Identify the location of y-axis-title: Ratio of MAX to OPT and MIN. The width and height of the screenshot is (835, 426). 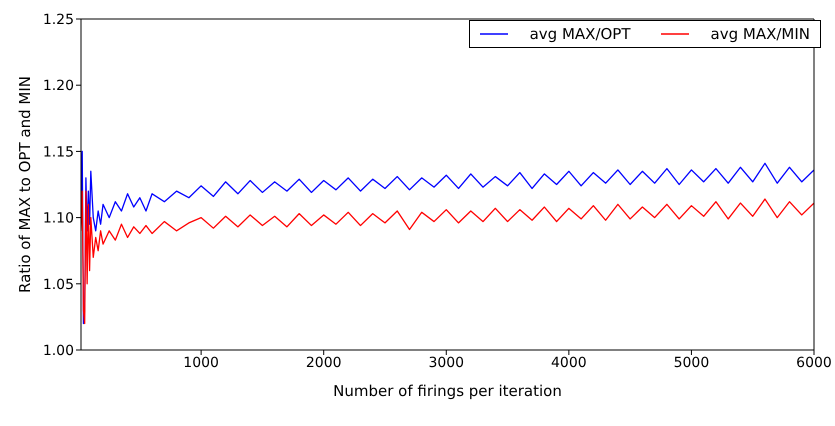
(25, 184).